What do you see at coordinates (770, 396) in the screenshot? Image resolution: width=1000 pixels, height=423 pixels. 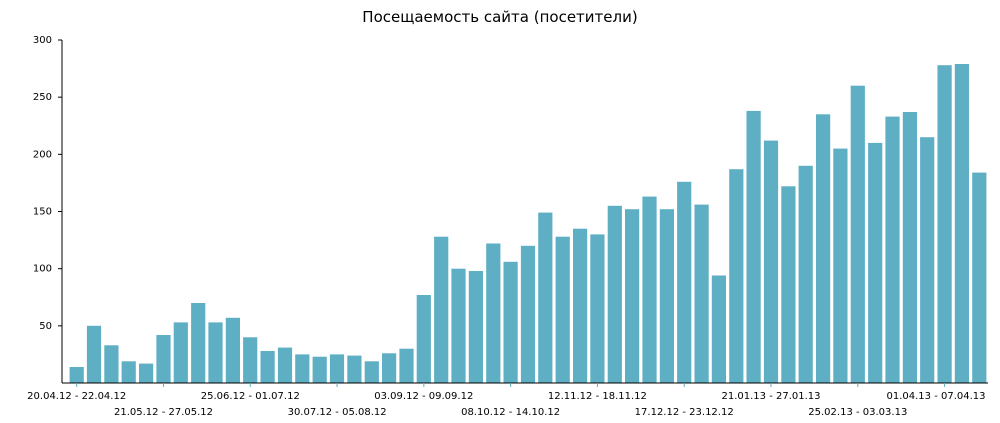 I see `x-tick-label: 21.01.13 - 27.01.13` at bounding box center [770, 396].